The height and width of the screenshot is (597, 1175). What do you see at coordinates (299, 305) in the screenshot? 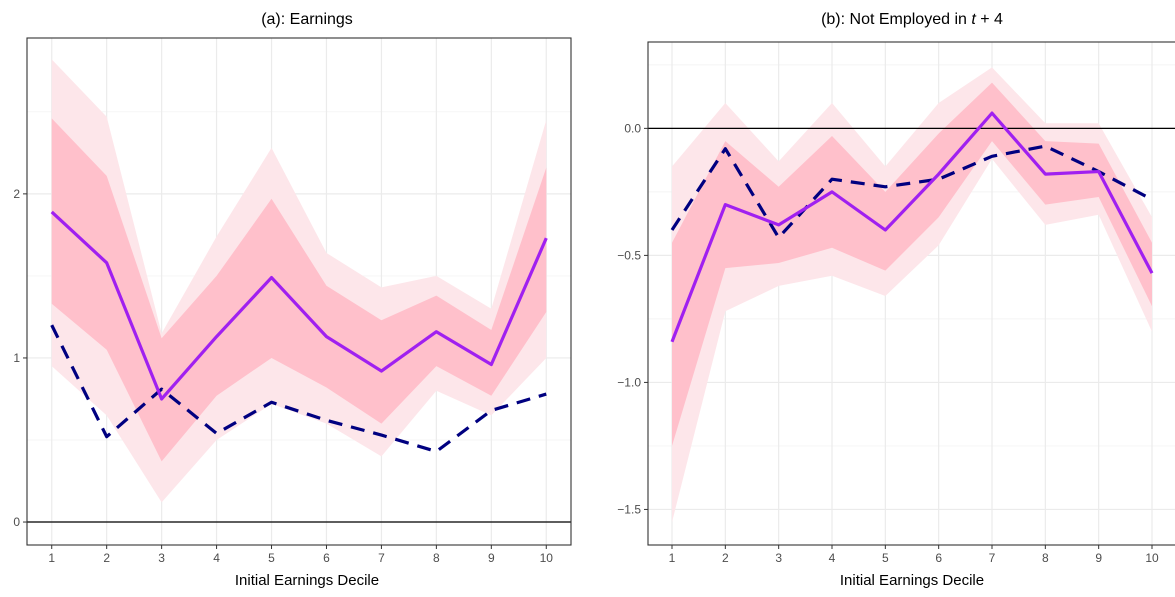
I see `panel-a-series-solid` at bounding box center [299, 305].